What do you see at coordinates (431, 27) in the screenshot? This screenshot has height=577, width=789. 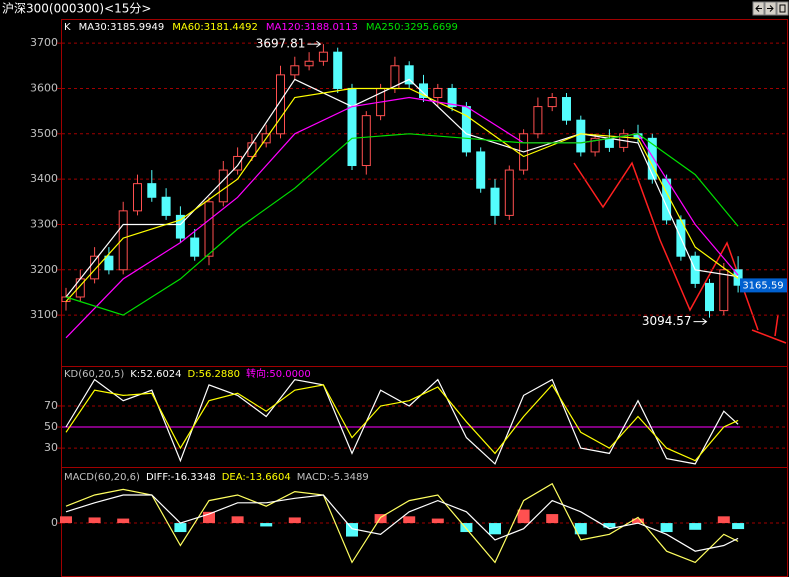 I see `legend-value: 3295.6699` at bounding box center [431, 27].